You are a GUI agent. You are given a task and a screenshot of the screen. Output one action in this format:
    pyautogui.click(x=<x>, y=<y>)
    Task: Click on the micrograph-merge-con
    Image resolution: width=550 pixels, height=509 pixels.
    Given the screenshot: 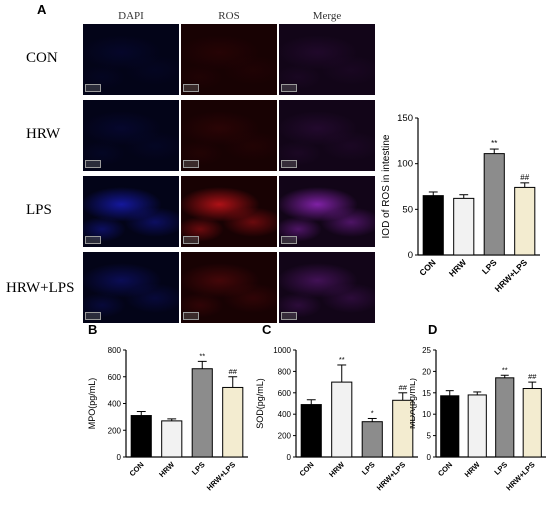 What is the action you would take?
    pyautogui.click(x=327, y=59)
    